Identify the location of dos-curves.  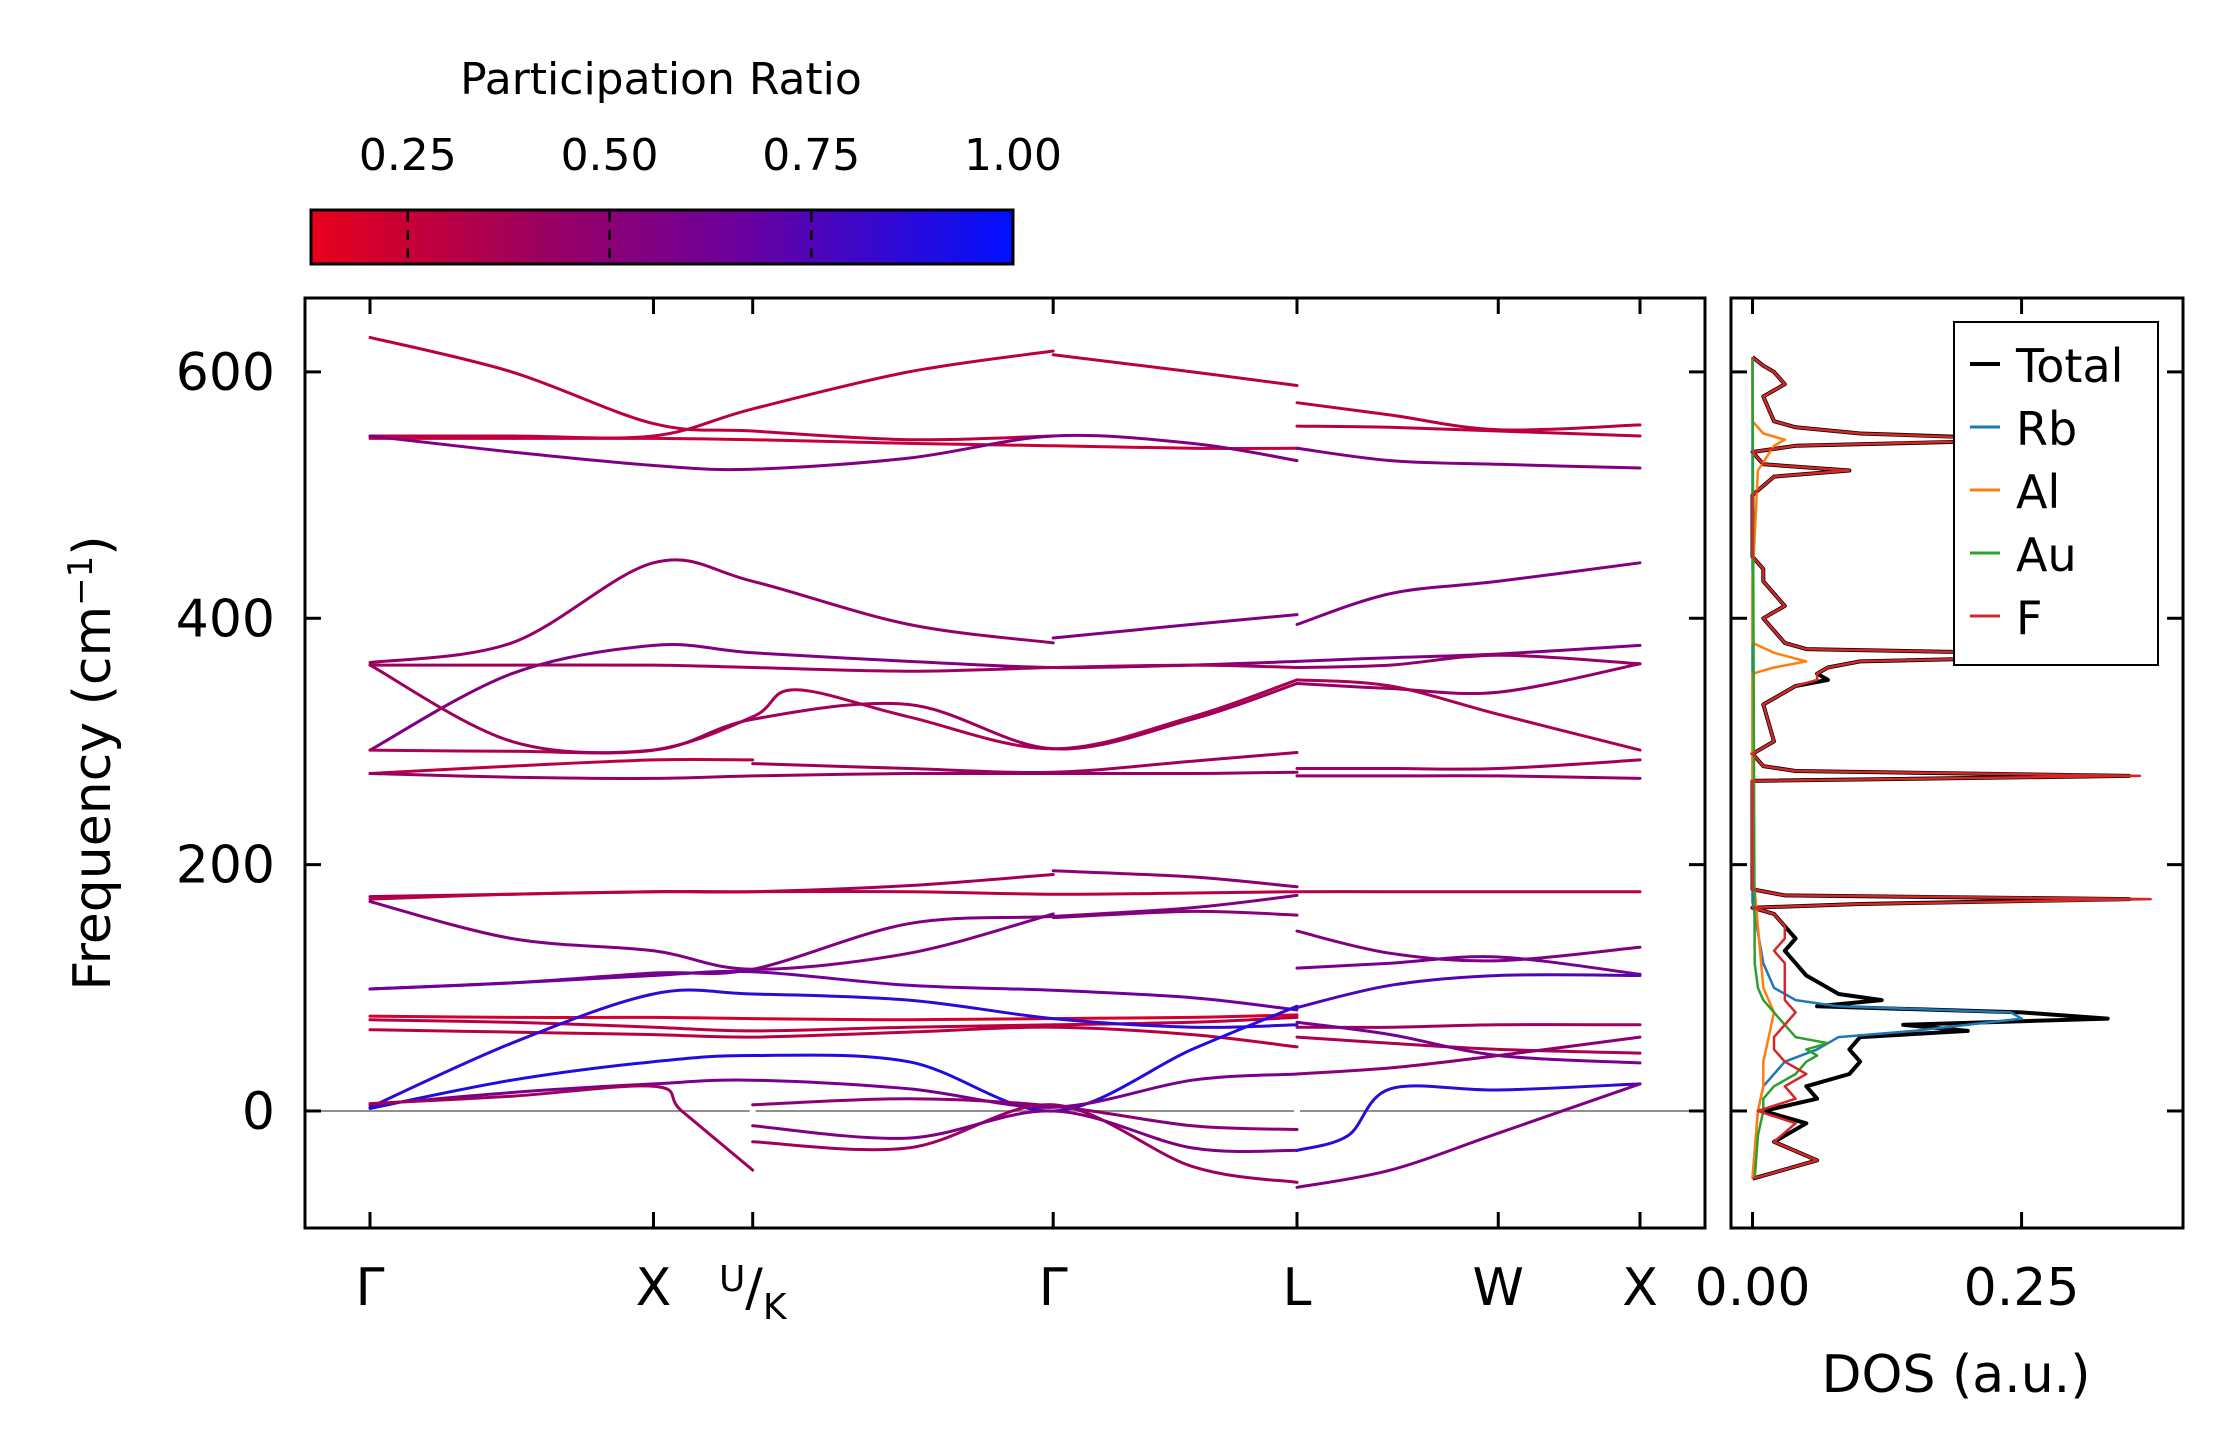
(1951, 768).